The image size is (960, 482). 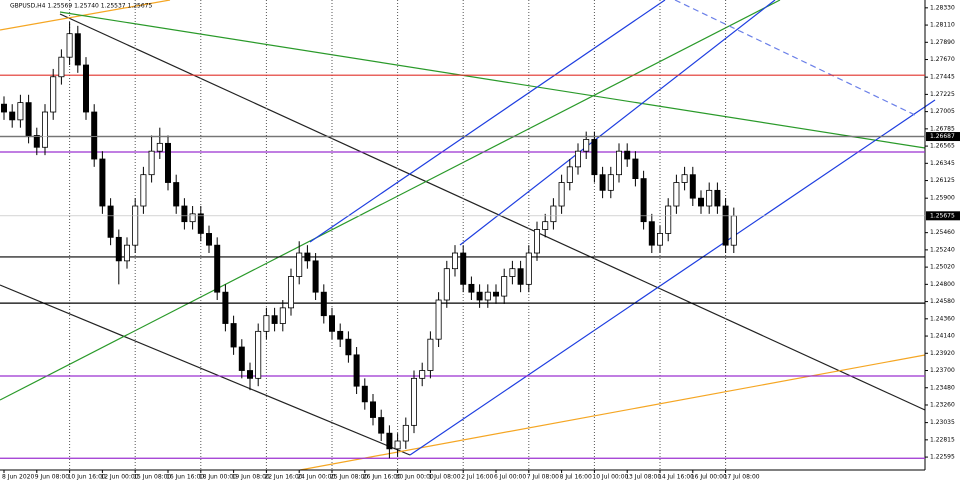 I want to click on y-tick-label: 1.22595, so click(x=942, y=457).